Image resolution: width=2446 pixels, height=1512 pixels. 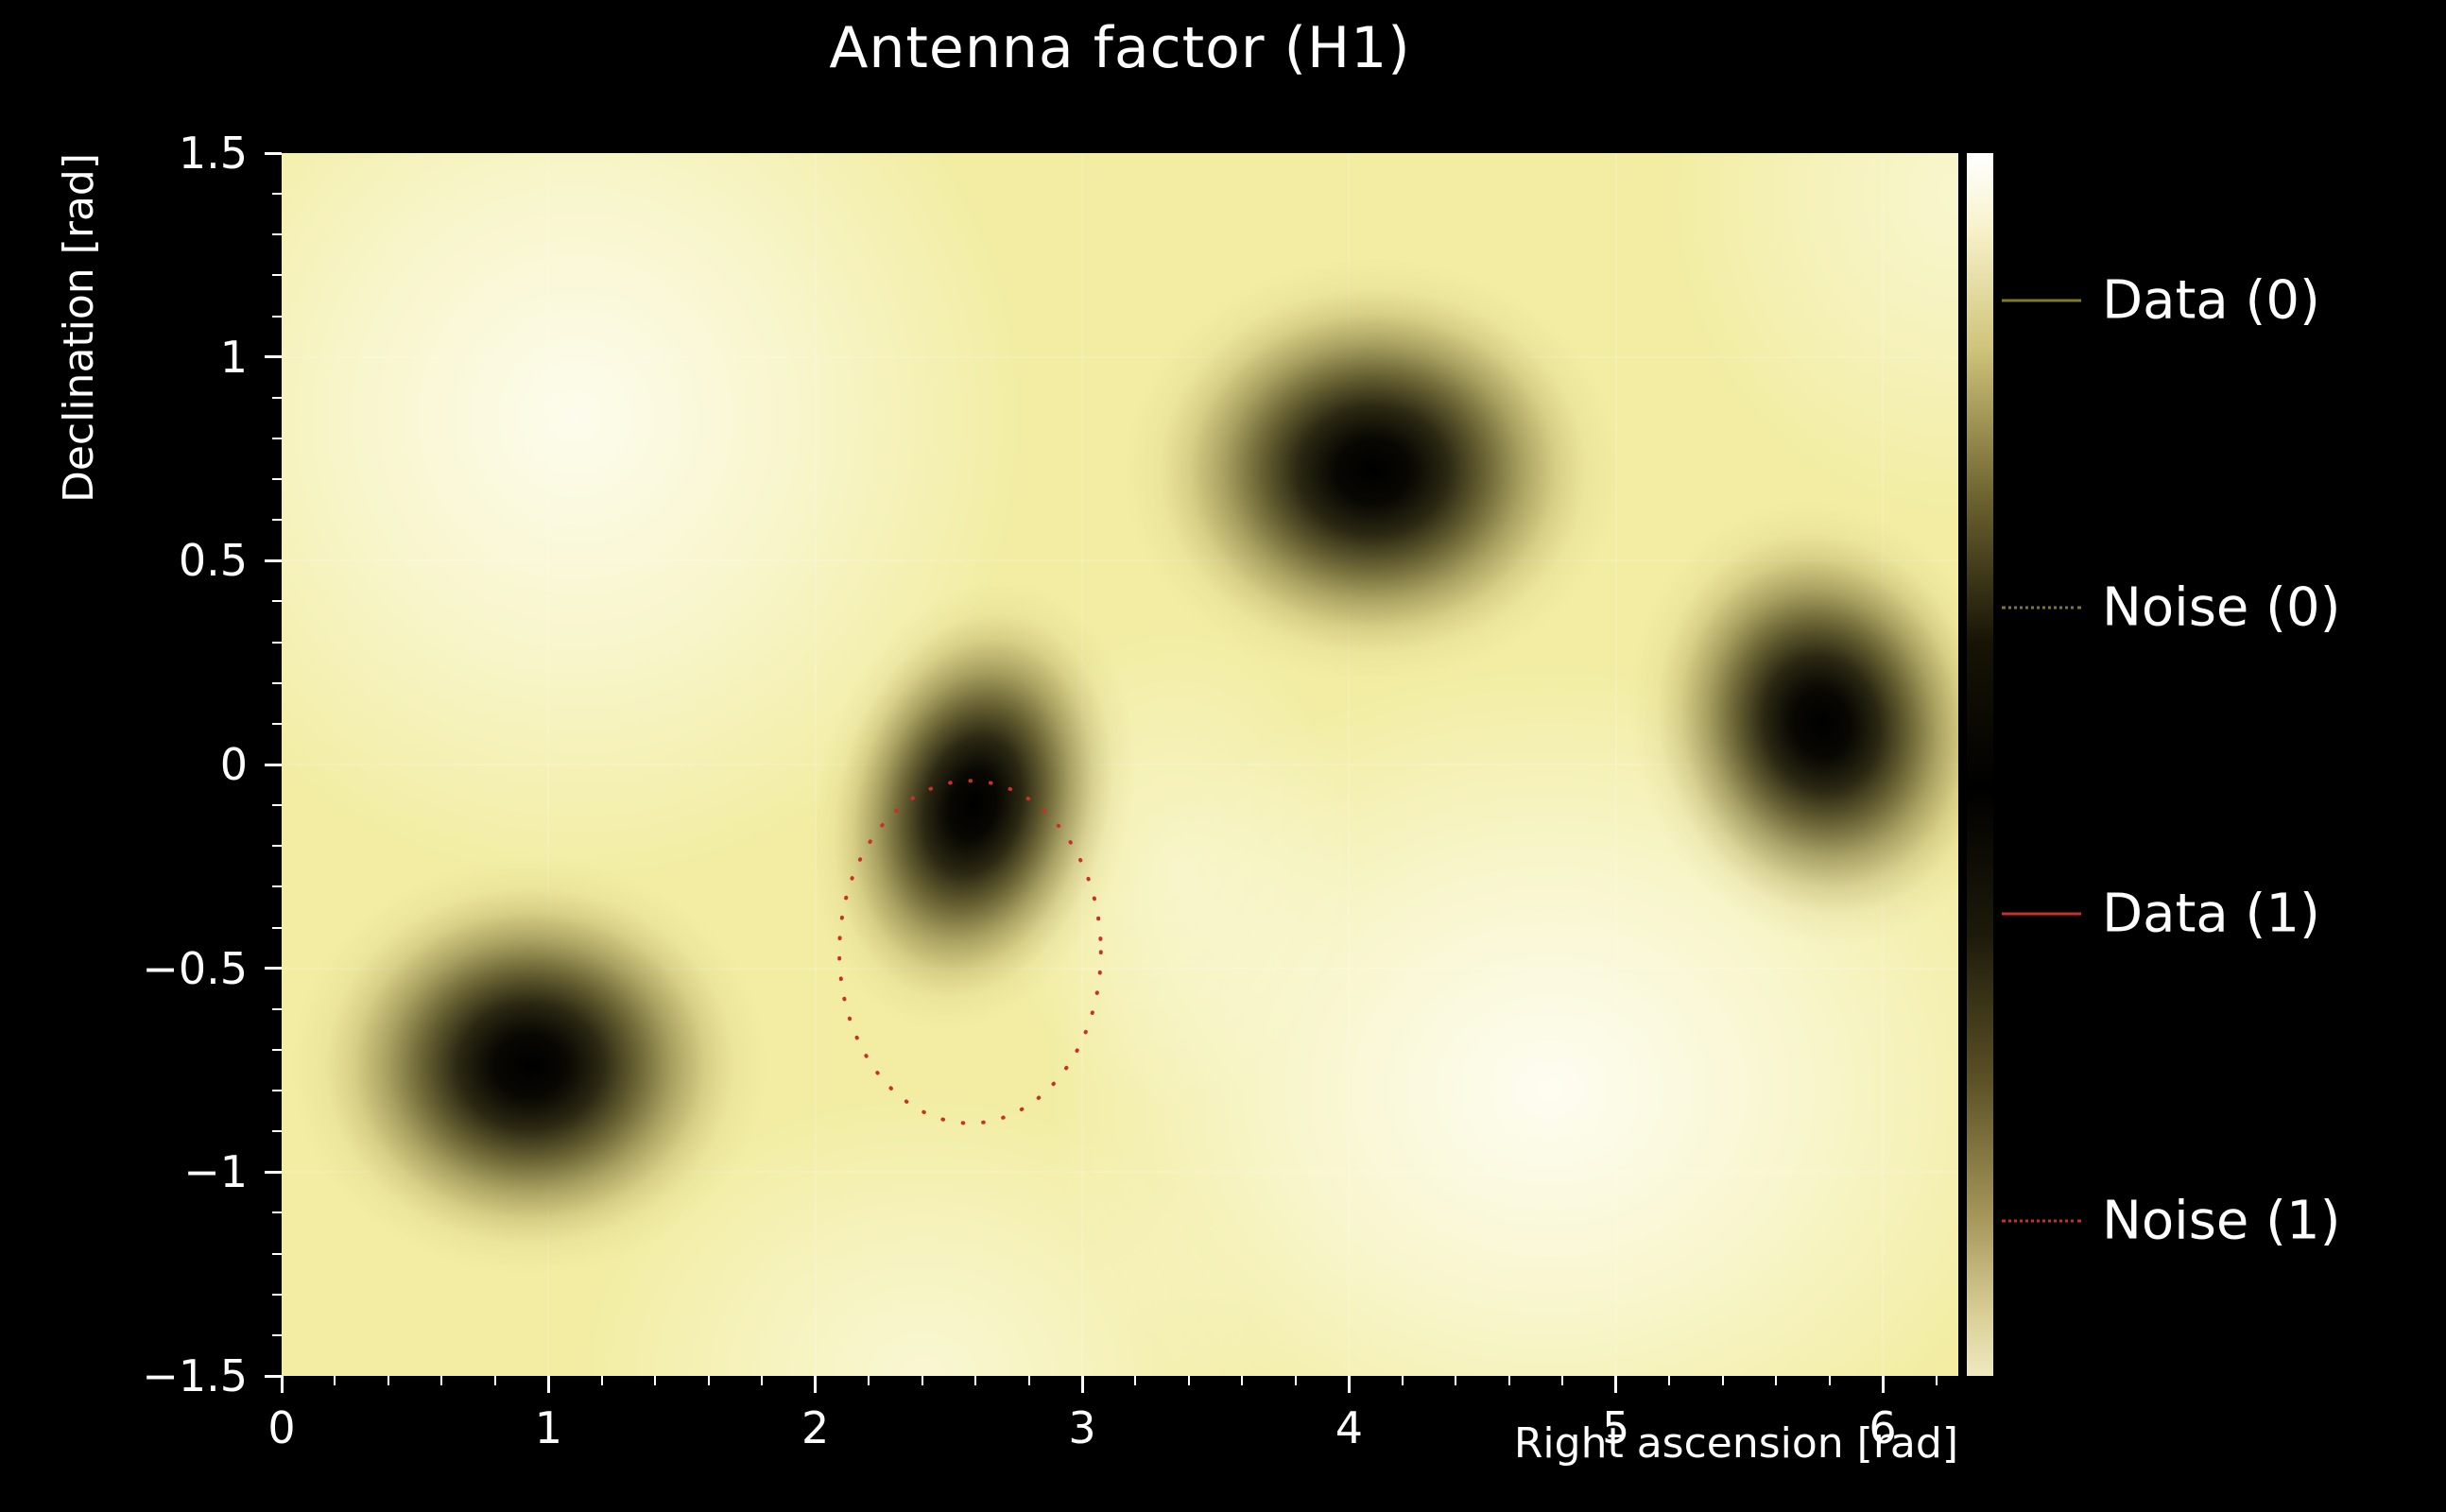 What do you see at coordinates (548, 1427) in the screenshot?
I see `x-tick-label: 1` at bounding box center [548, 1427].